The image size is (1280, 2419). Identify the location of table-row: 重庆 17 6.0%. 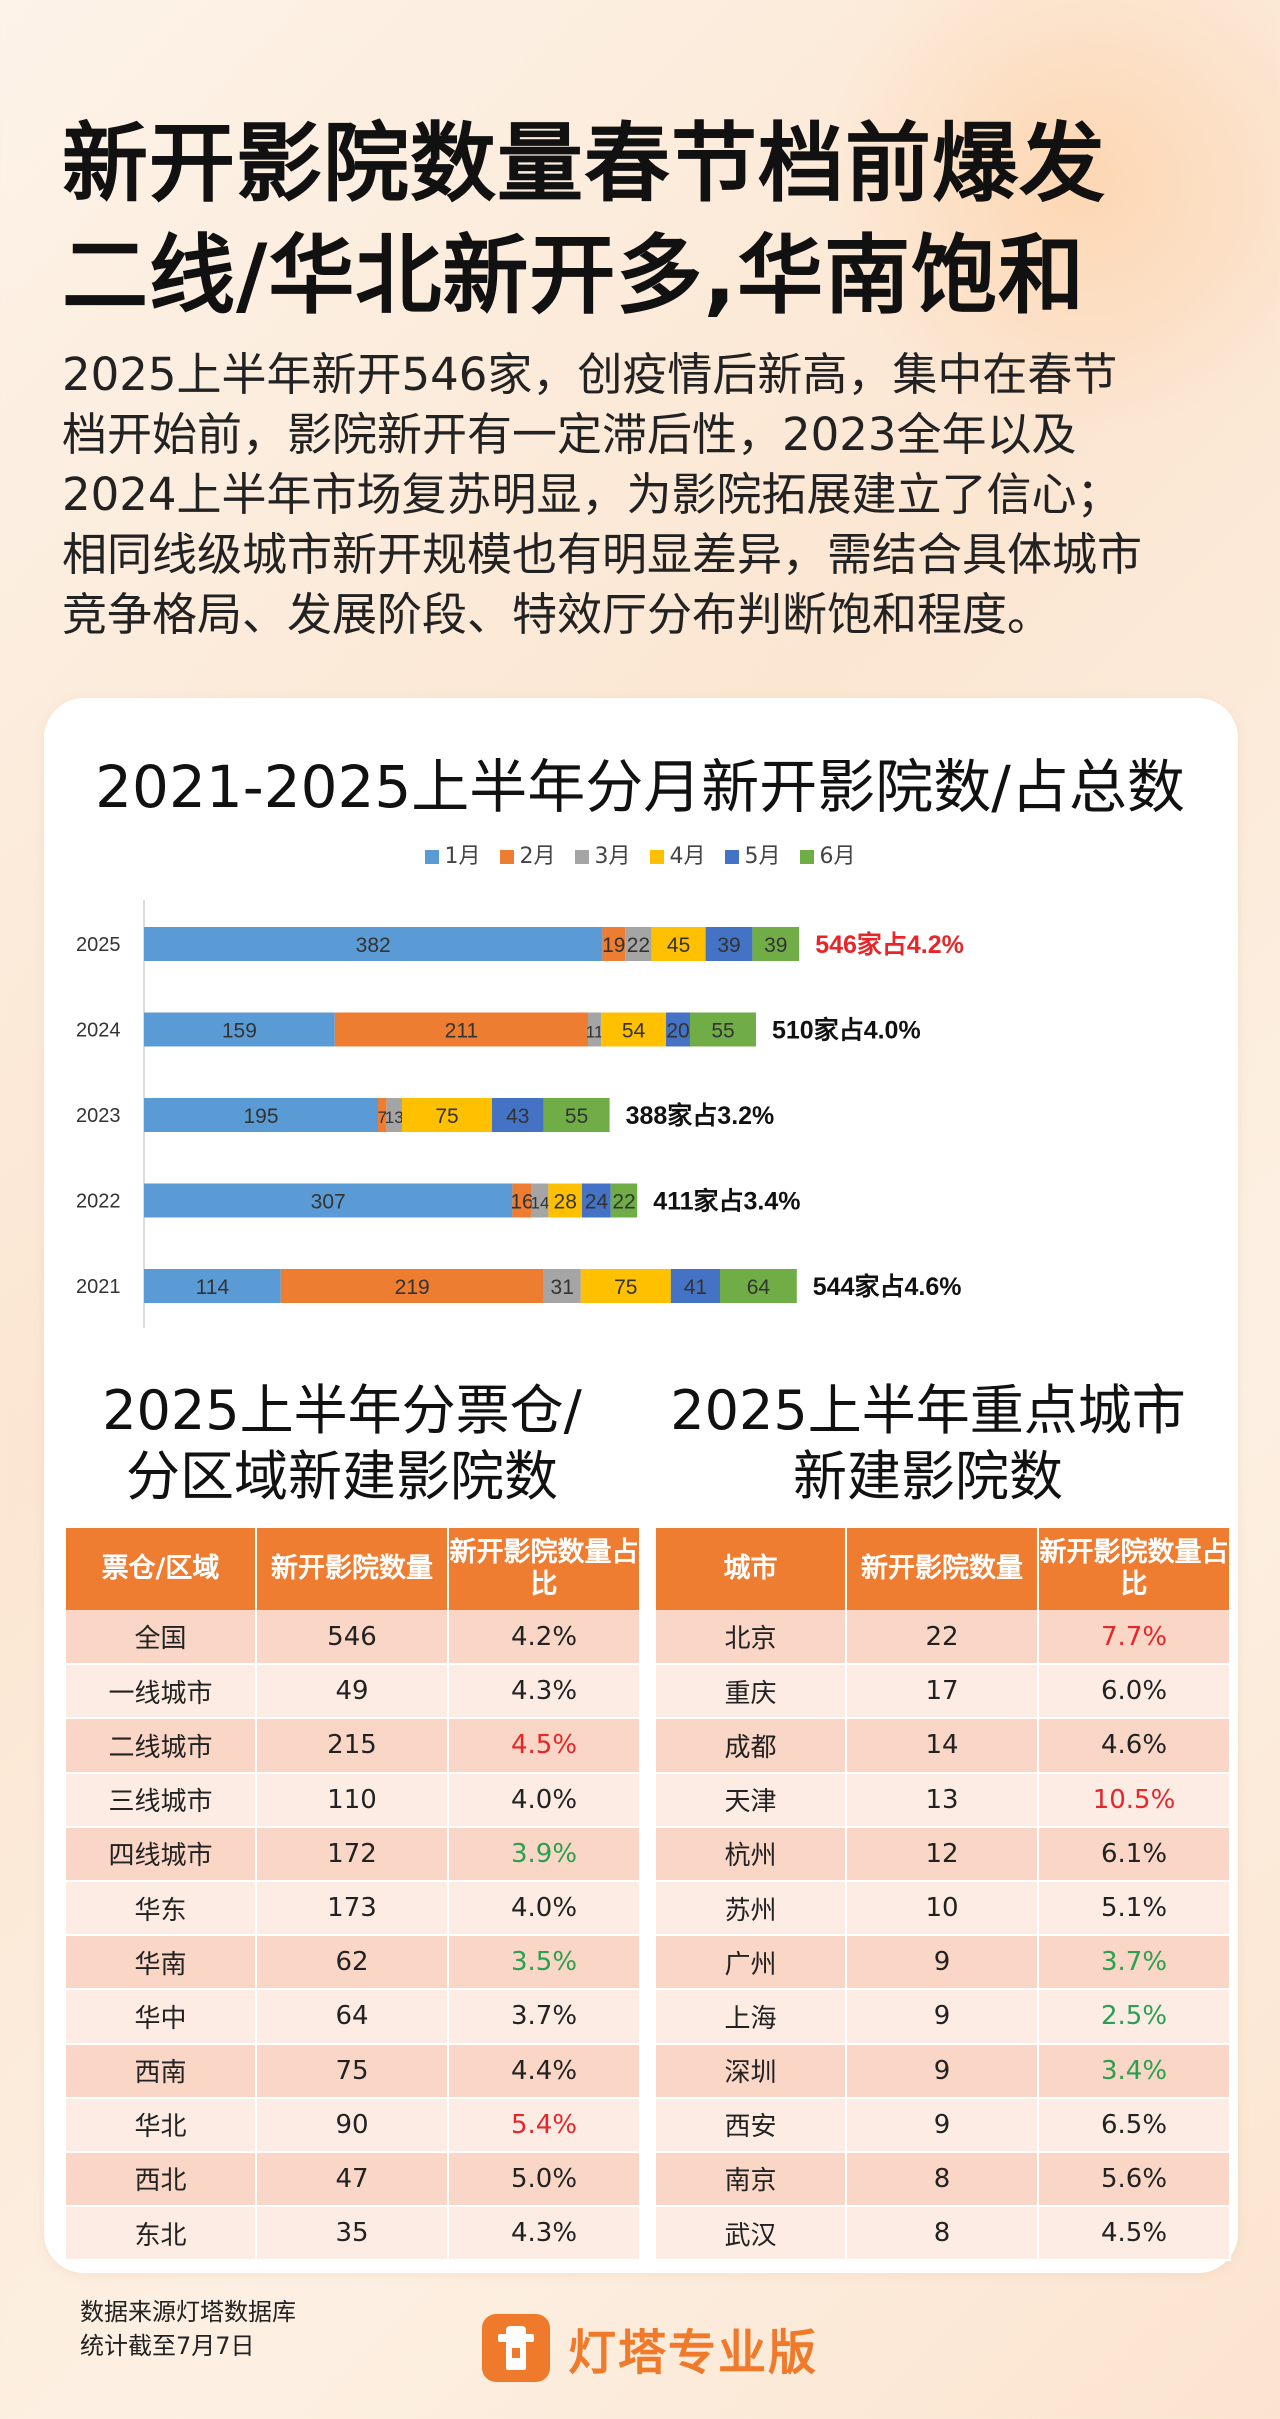
(943, 1692).